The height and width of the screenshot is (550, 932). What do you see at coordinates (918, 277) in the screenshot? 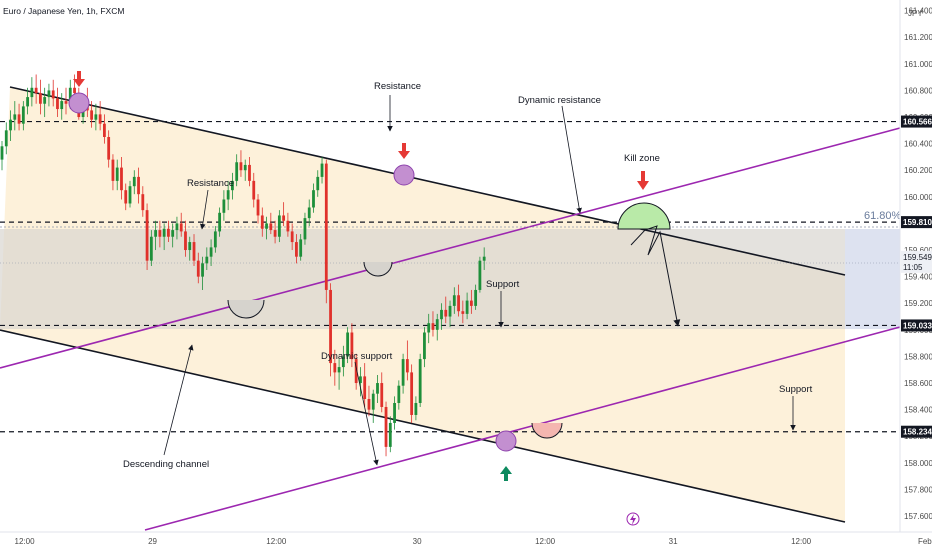
I see `y-tick-label: 159.400` at bounding box center [918, 277].